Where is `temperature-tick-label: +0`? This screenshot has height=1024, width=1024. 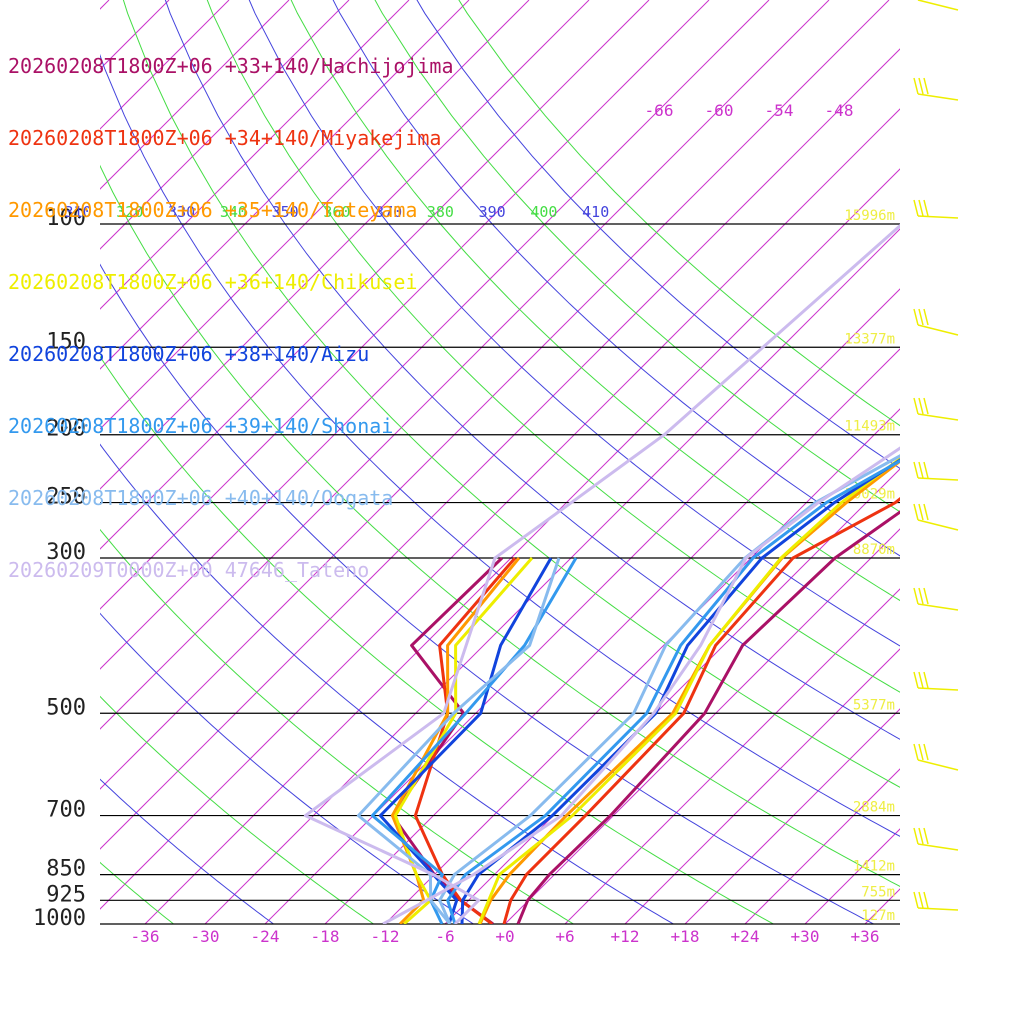 temperature-tick-label: +0 is located at coordinates (504, 936).